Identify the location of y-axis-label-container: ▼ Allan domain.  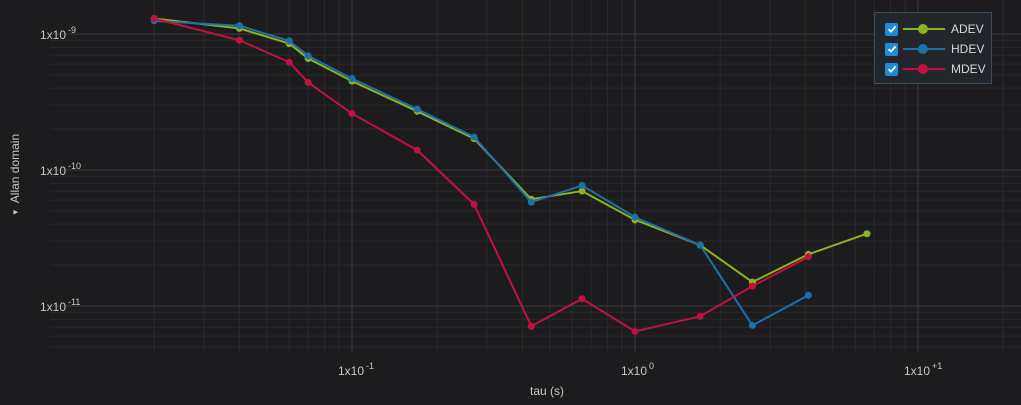
(15, 175).